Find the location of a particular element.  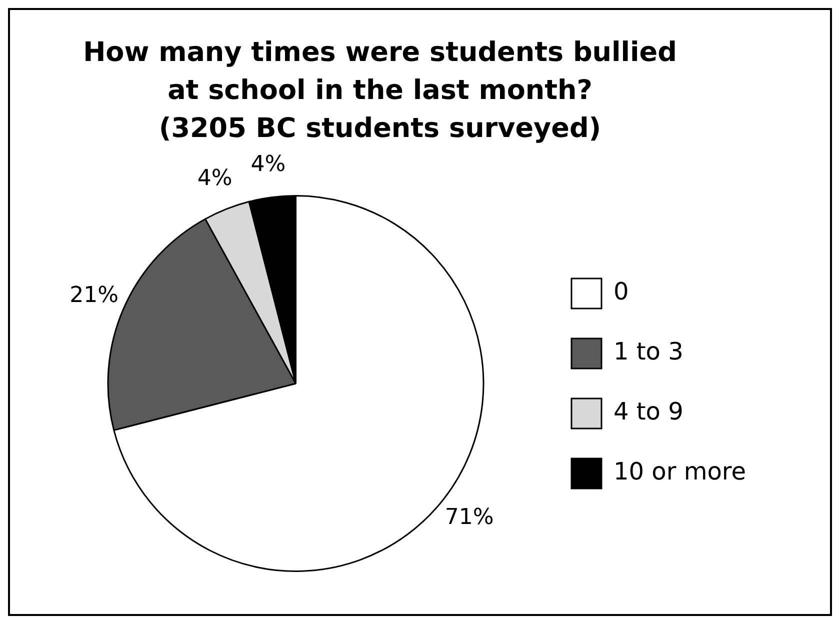

legend-label: 4 to 9 is located at coordinates (648, 412).